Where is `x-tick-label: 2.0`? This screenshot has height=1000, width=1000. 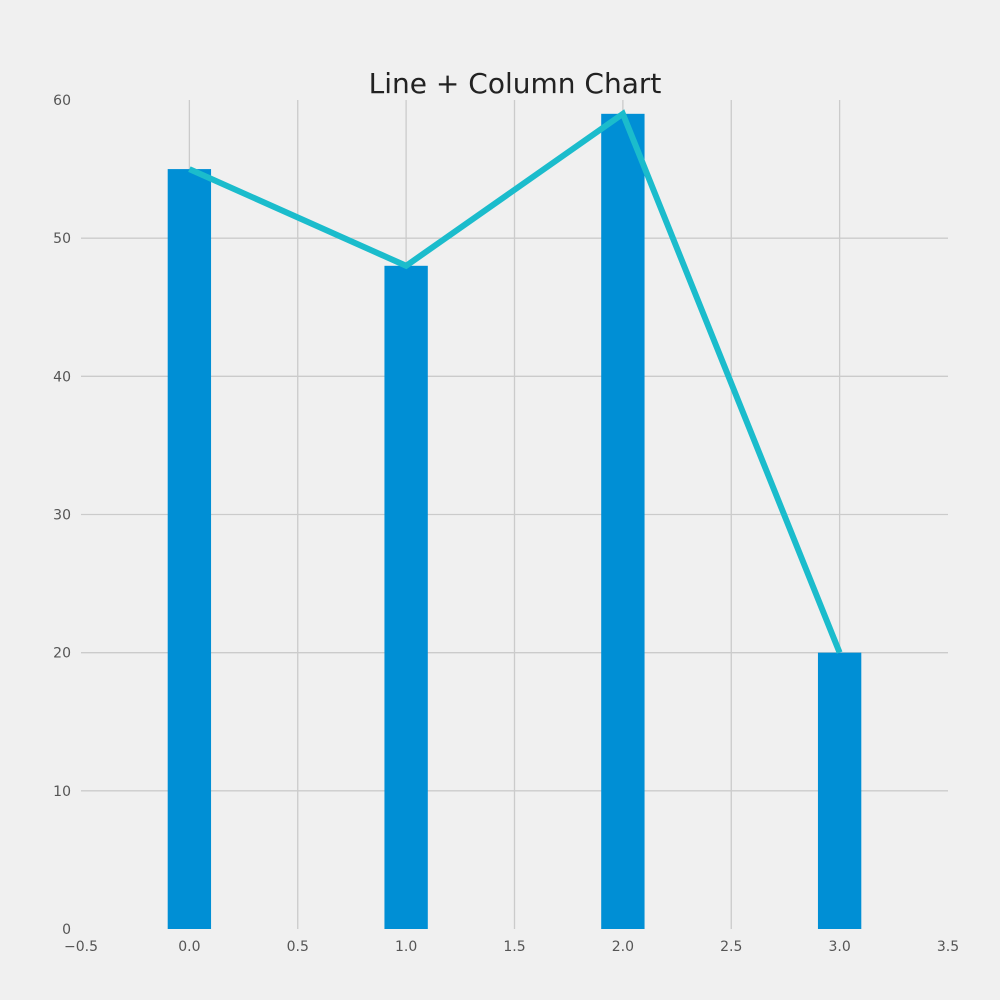
x-tick-label: 2.0 is located at coordinates (623, 947).